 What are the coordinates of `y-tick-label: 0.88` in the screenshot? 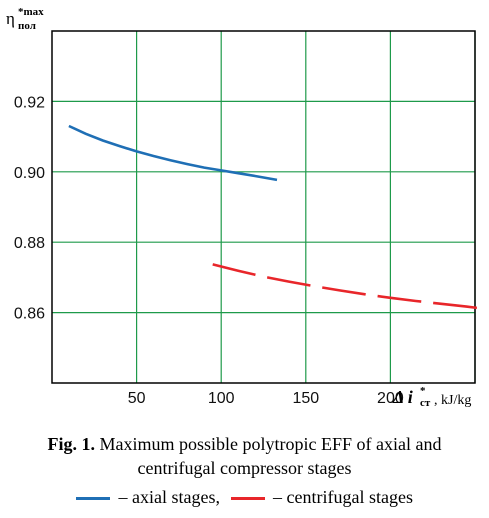 It's located at (29, 243).